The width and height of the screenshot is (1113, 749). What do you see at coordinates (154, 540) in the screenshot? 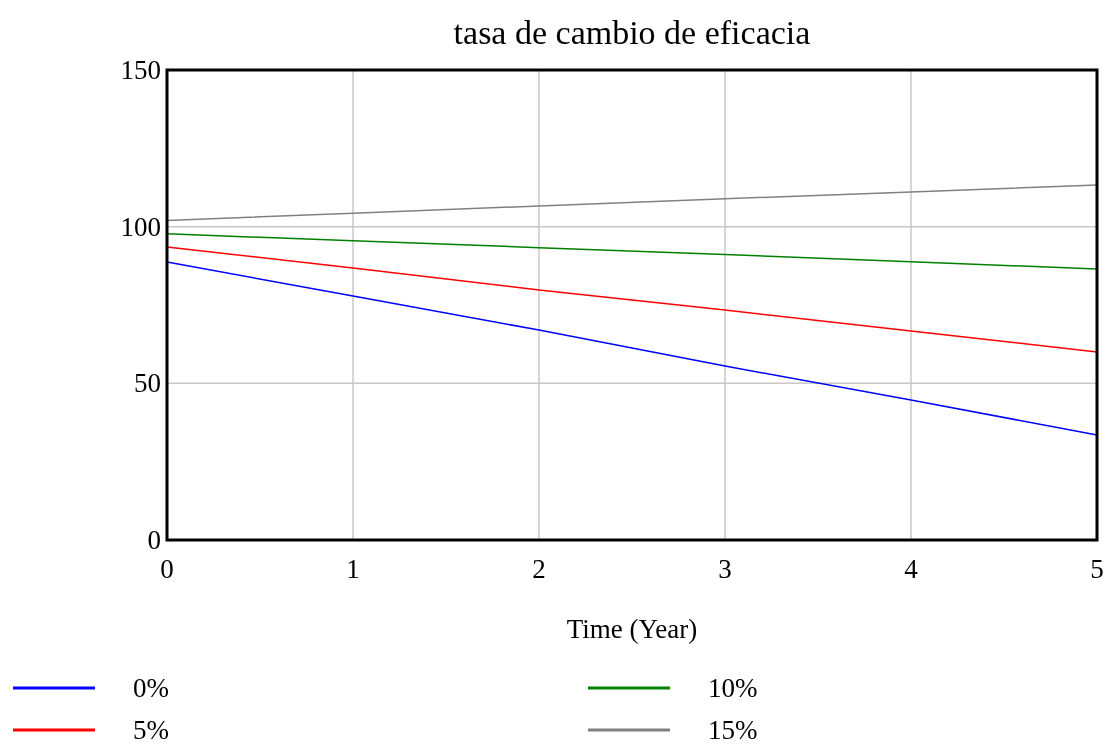
I see `y-tick-label: 0` at bounding box center [154, 540].